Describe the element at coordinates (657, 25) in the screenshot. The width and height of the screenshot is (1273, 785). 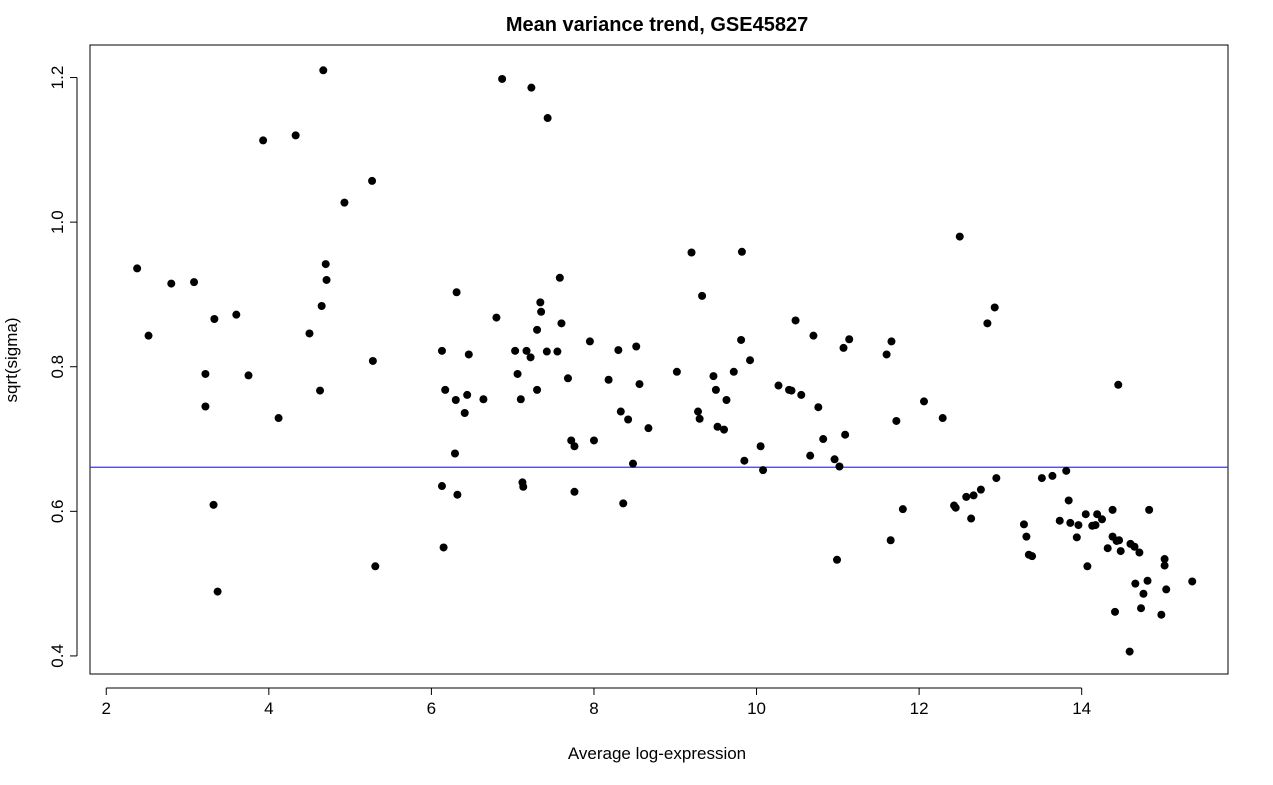
I see `chart-title: Mean variance trend, GSE45827` at that location.